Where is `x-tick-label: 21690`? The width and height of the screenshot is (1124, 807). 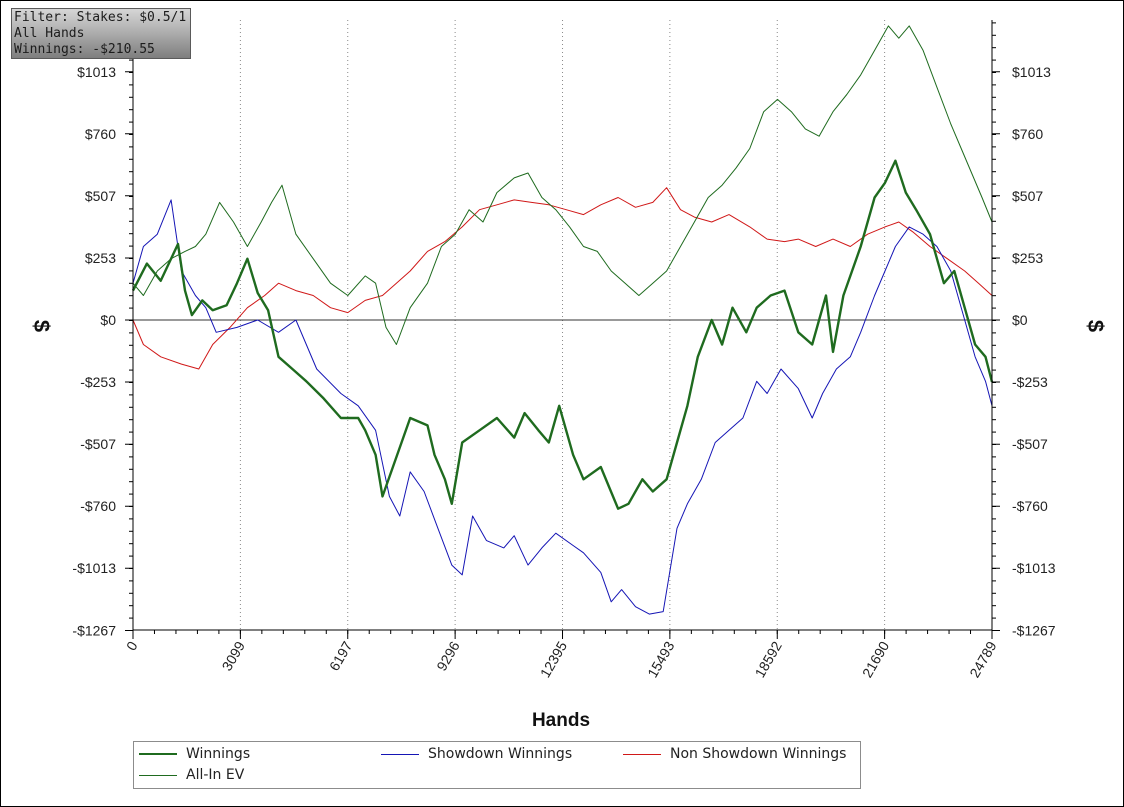 x-tick-label: 21690 is located at coordinates (875, 659).